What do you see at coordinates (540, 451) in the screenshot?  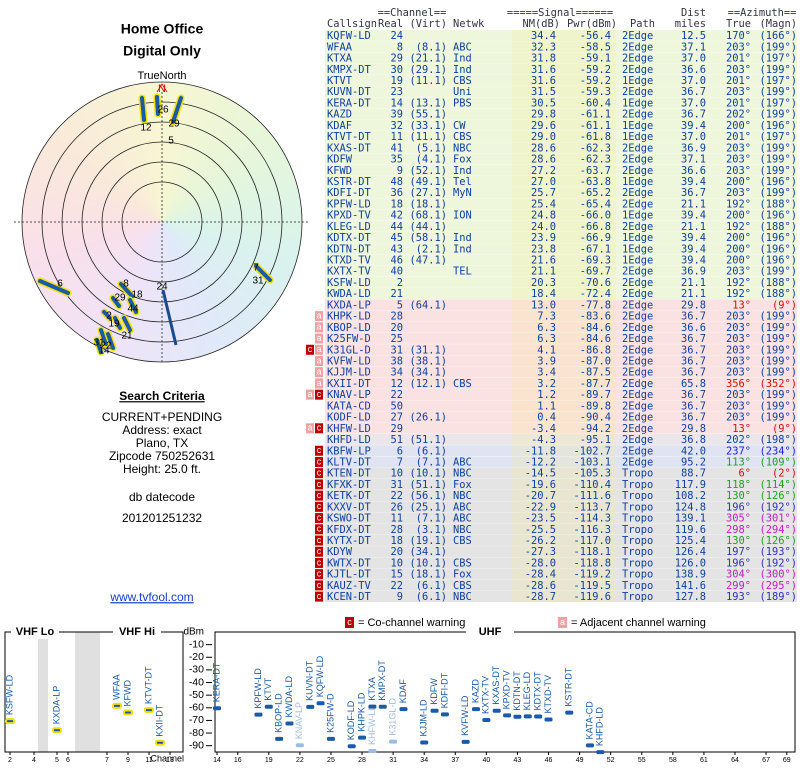 I see `table-cell: -11.8` at bounding box center [540, 451].